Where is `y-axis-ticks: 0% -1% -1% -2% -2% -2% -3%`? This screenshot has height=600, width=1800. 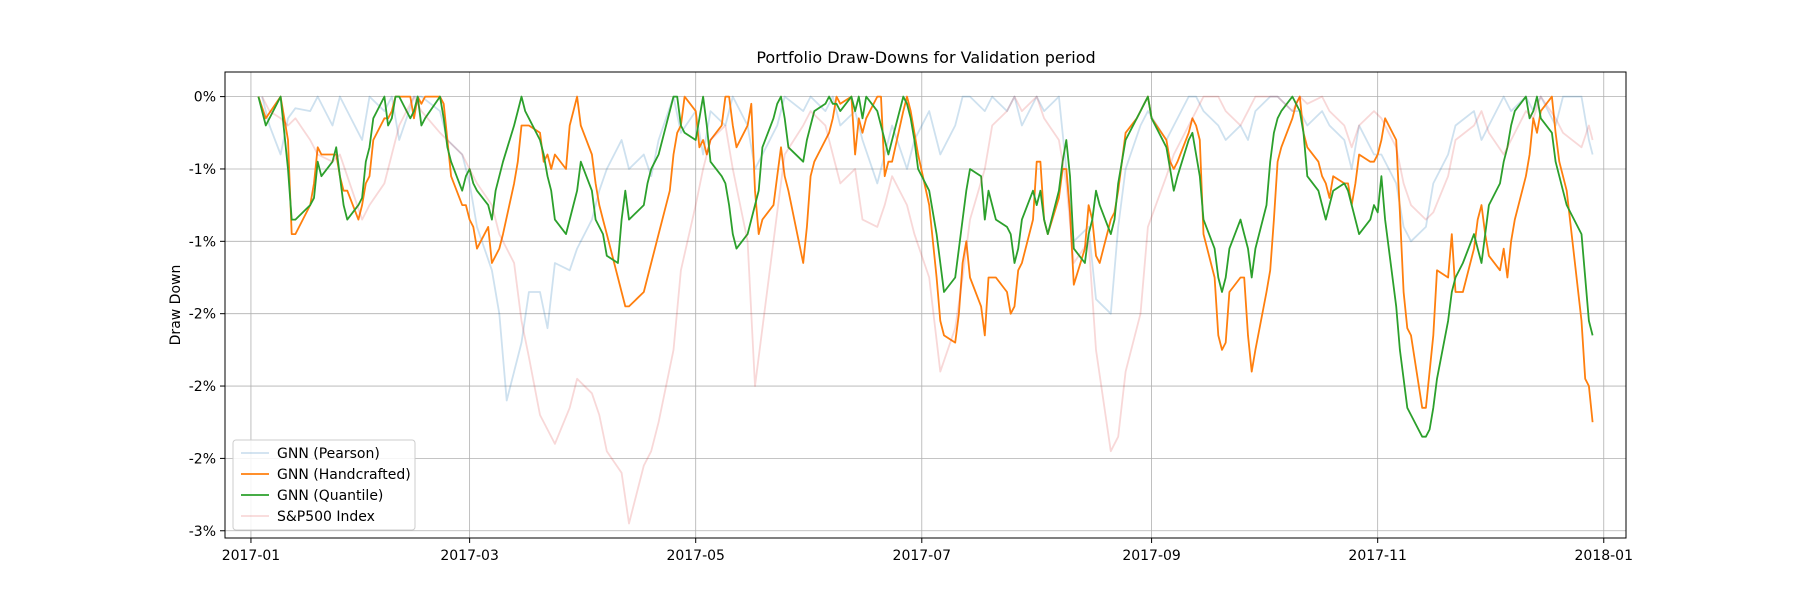
y-axis-ticks: 0% -1% -1% -2% -2% -2% -3% is located at coordinates (207, 315).